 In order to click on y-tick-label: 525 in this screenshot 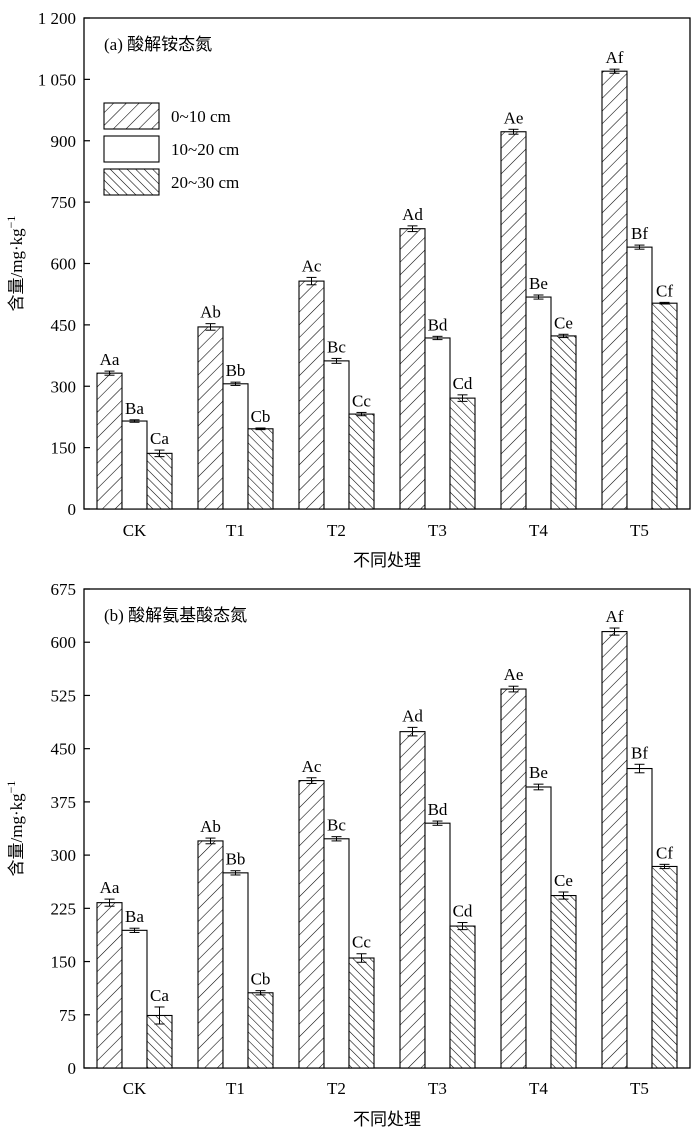, I will do `click(64, 695)`.